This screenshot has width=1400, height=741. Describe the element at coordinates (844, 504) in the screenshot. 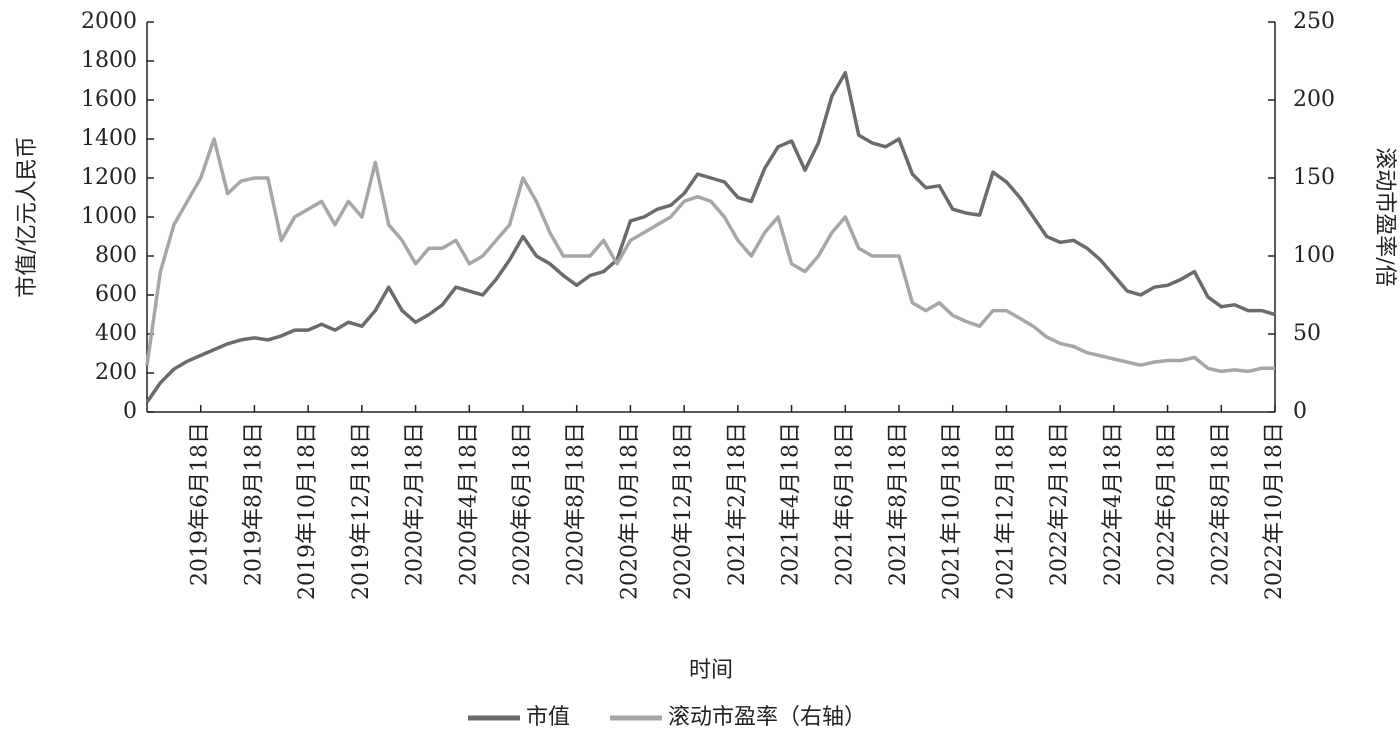

I see `x-tick-label: 2021年6月18日` at that location.